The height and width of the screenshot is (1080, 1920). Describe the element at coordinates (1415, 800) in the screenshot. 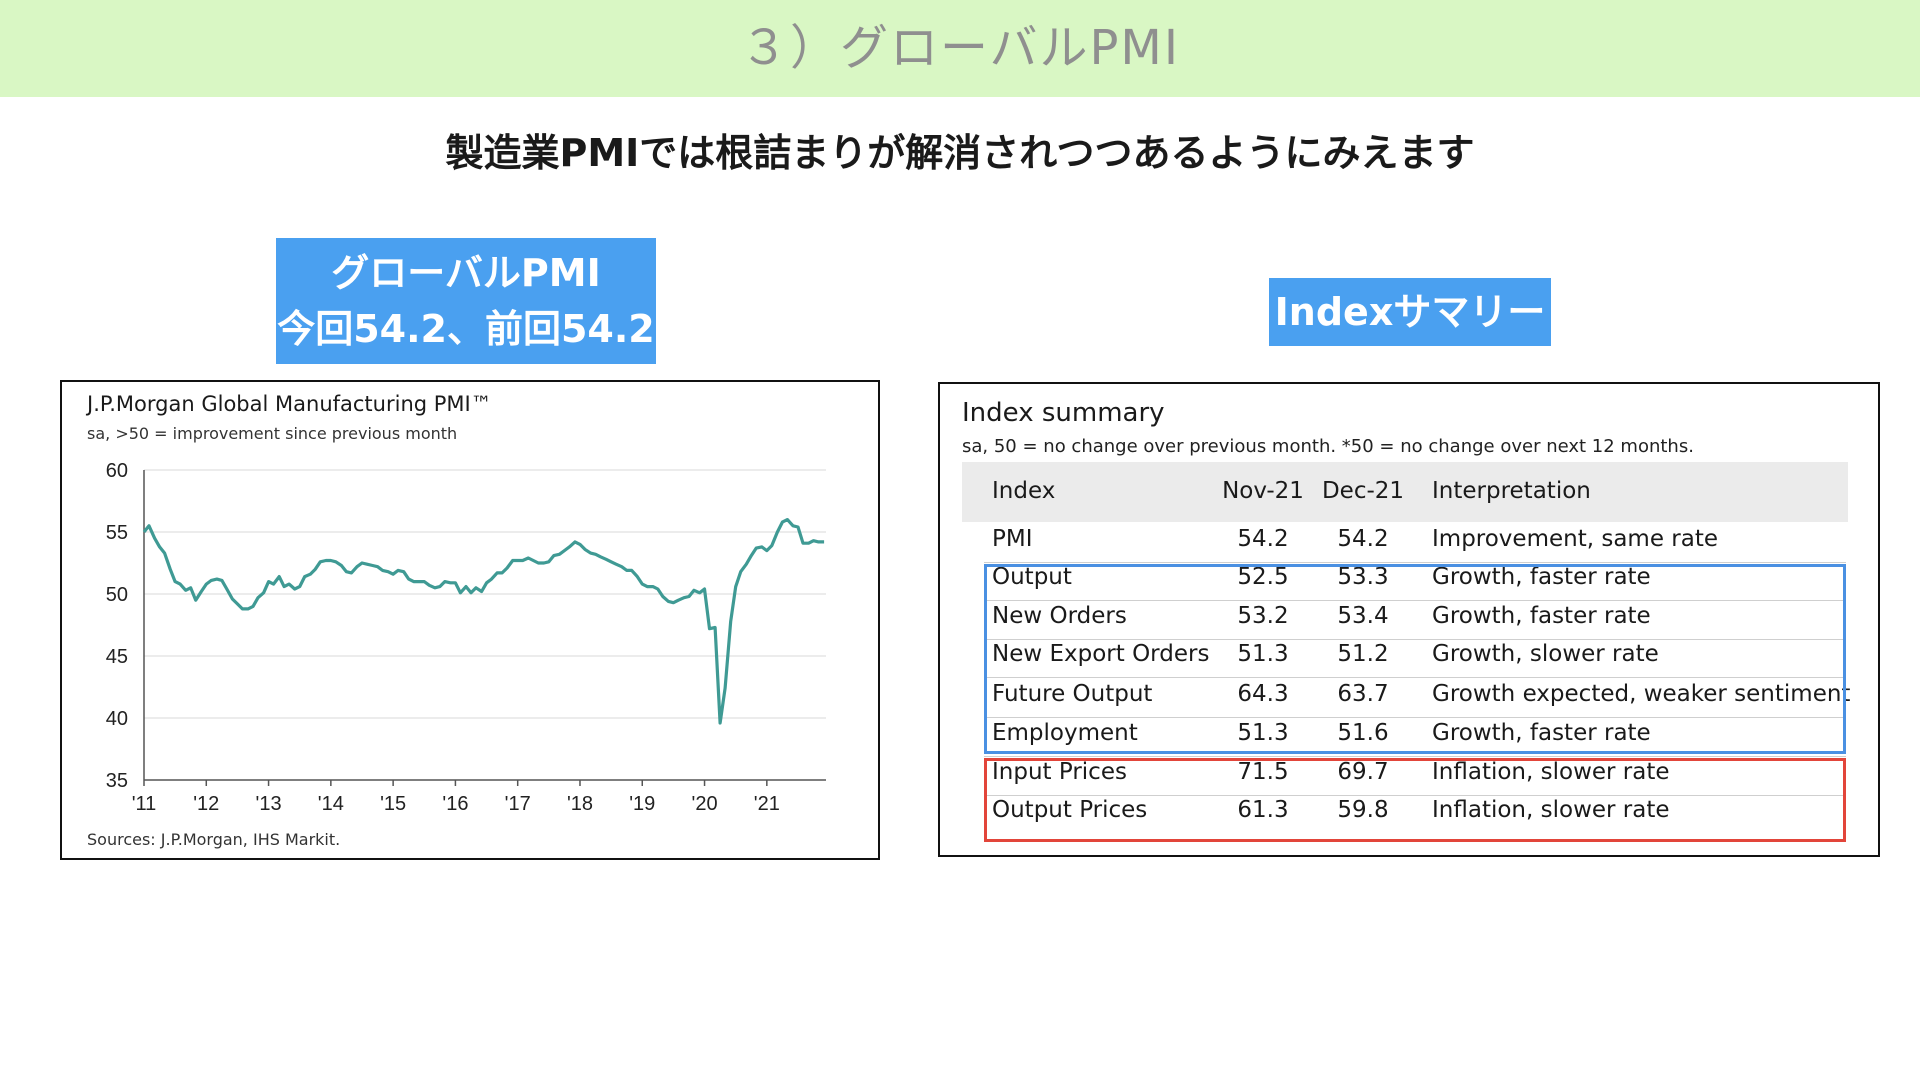

I see `inflation-highlight-box` at that location.